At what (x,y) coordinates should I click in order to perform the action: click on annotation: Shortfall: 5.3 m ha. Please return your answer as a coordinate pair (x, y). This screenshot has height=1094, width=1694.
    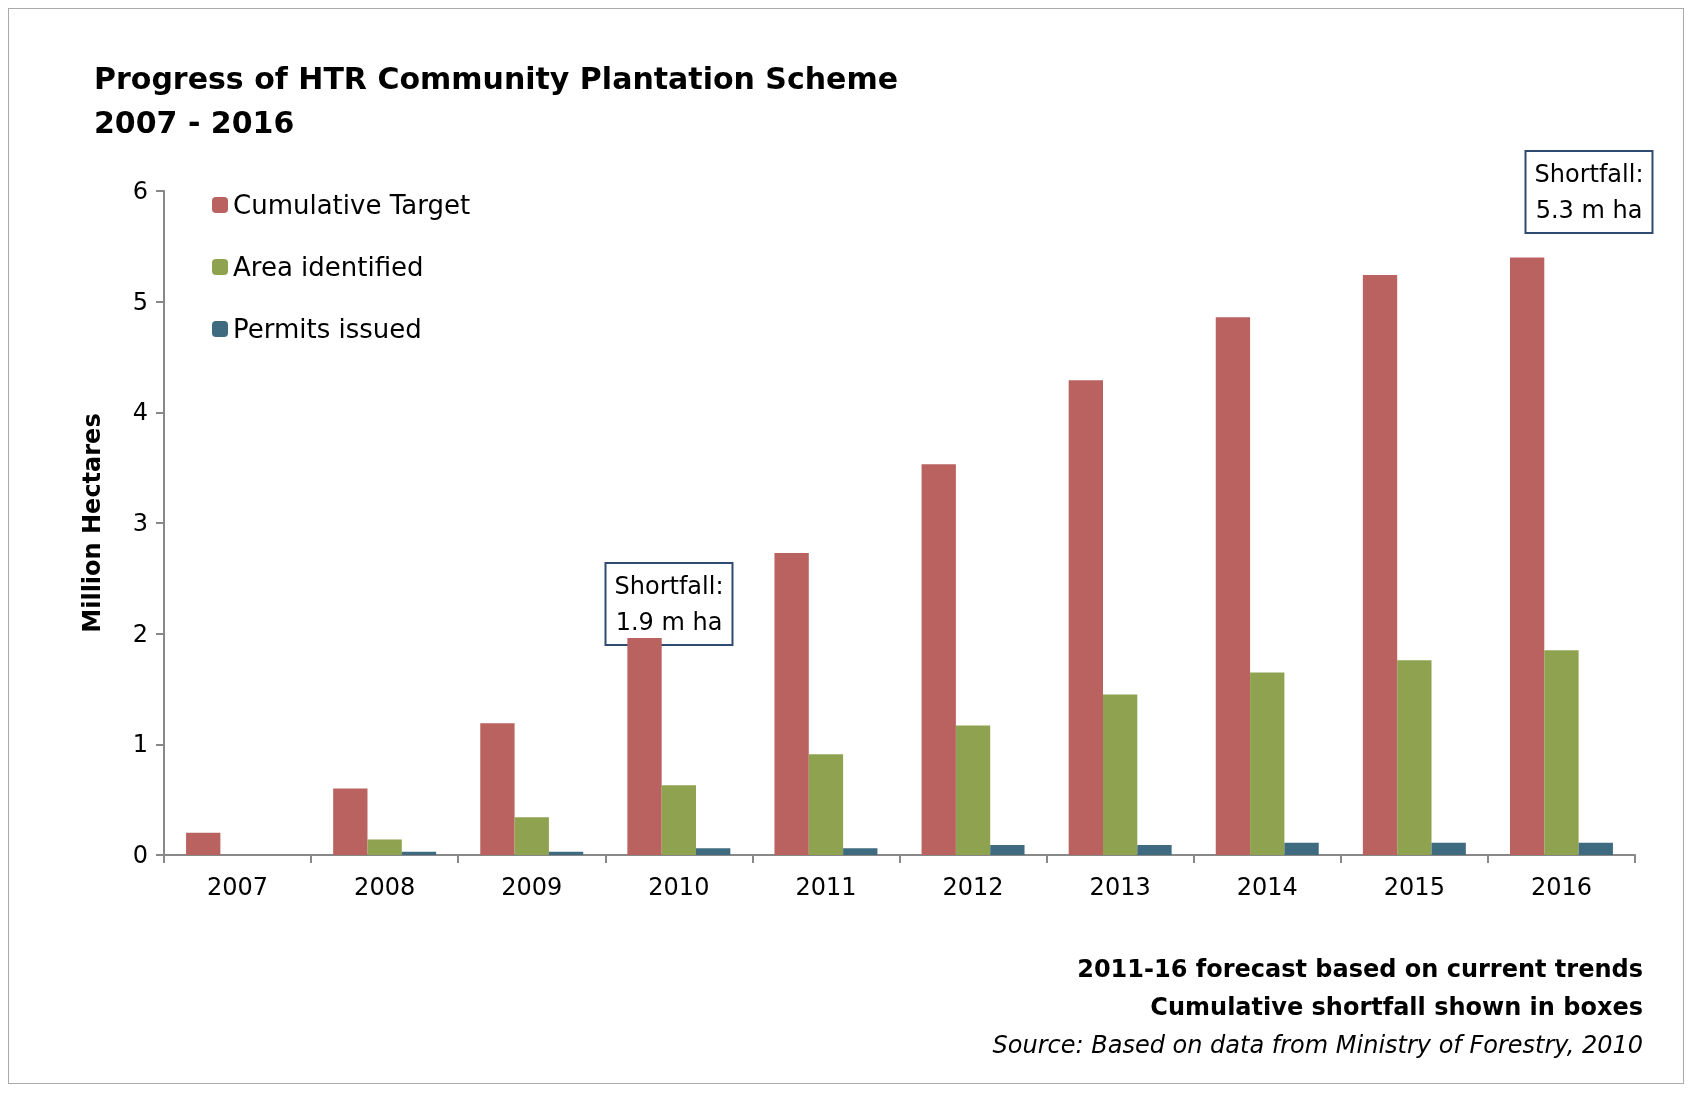
    Looking at the image, I should click on (1589, 192).